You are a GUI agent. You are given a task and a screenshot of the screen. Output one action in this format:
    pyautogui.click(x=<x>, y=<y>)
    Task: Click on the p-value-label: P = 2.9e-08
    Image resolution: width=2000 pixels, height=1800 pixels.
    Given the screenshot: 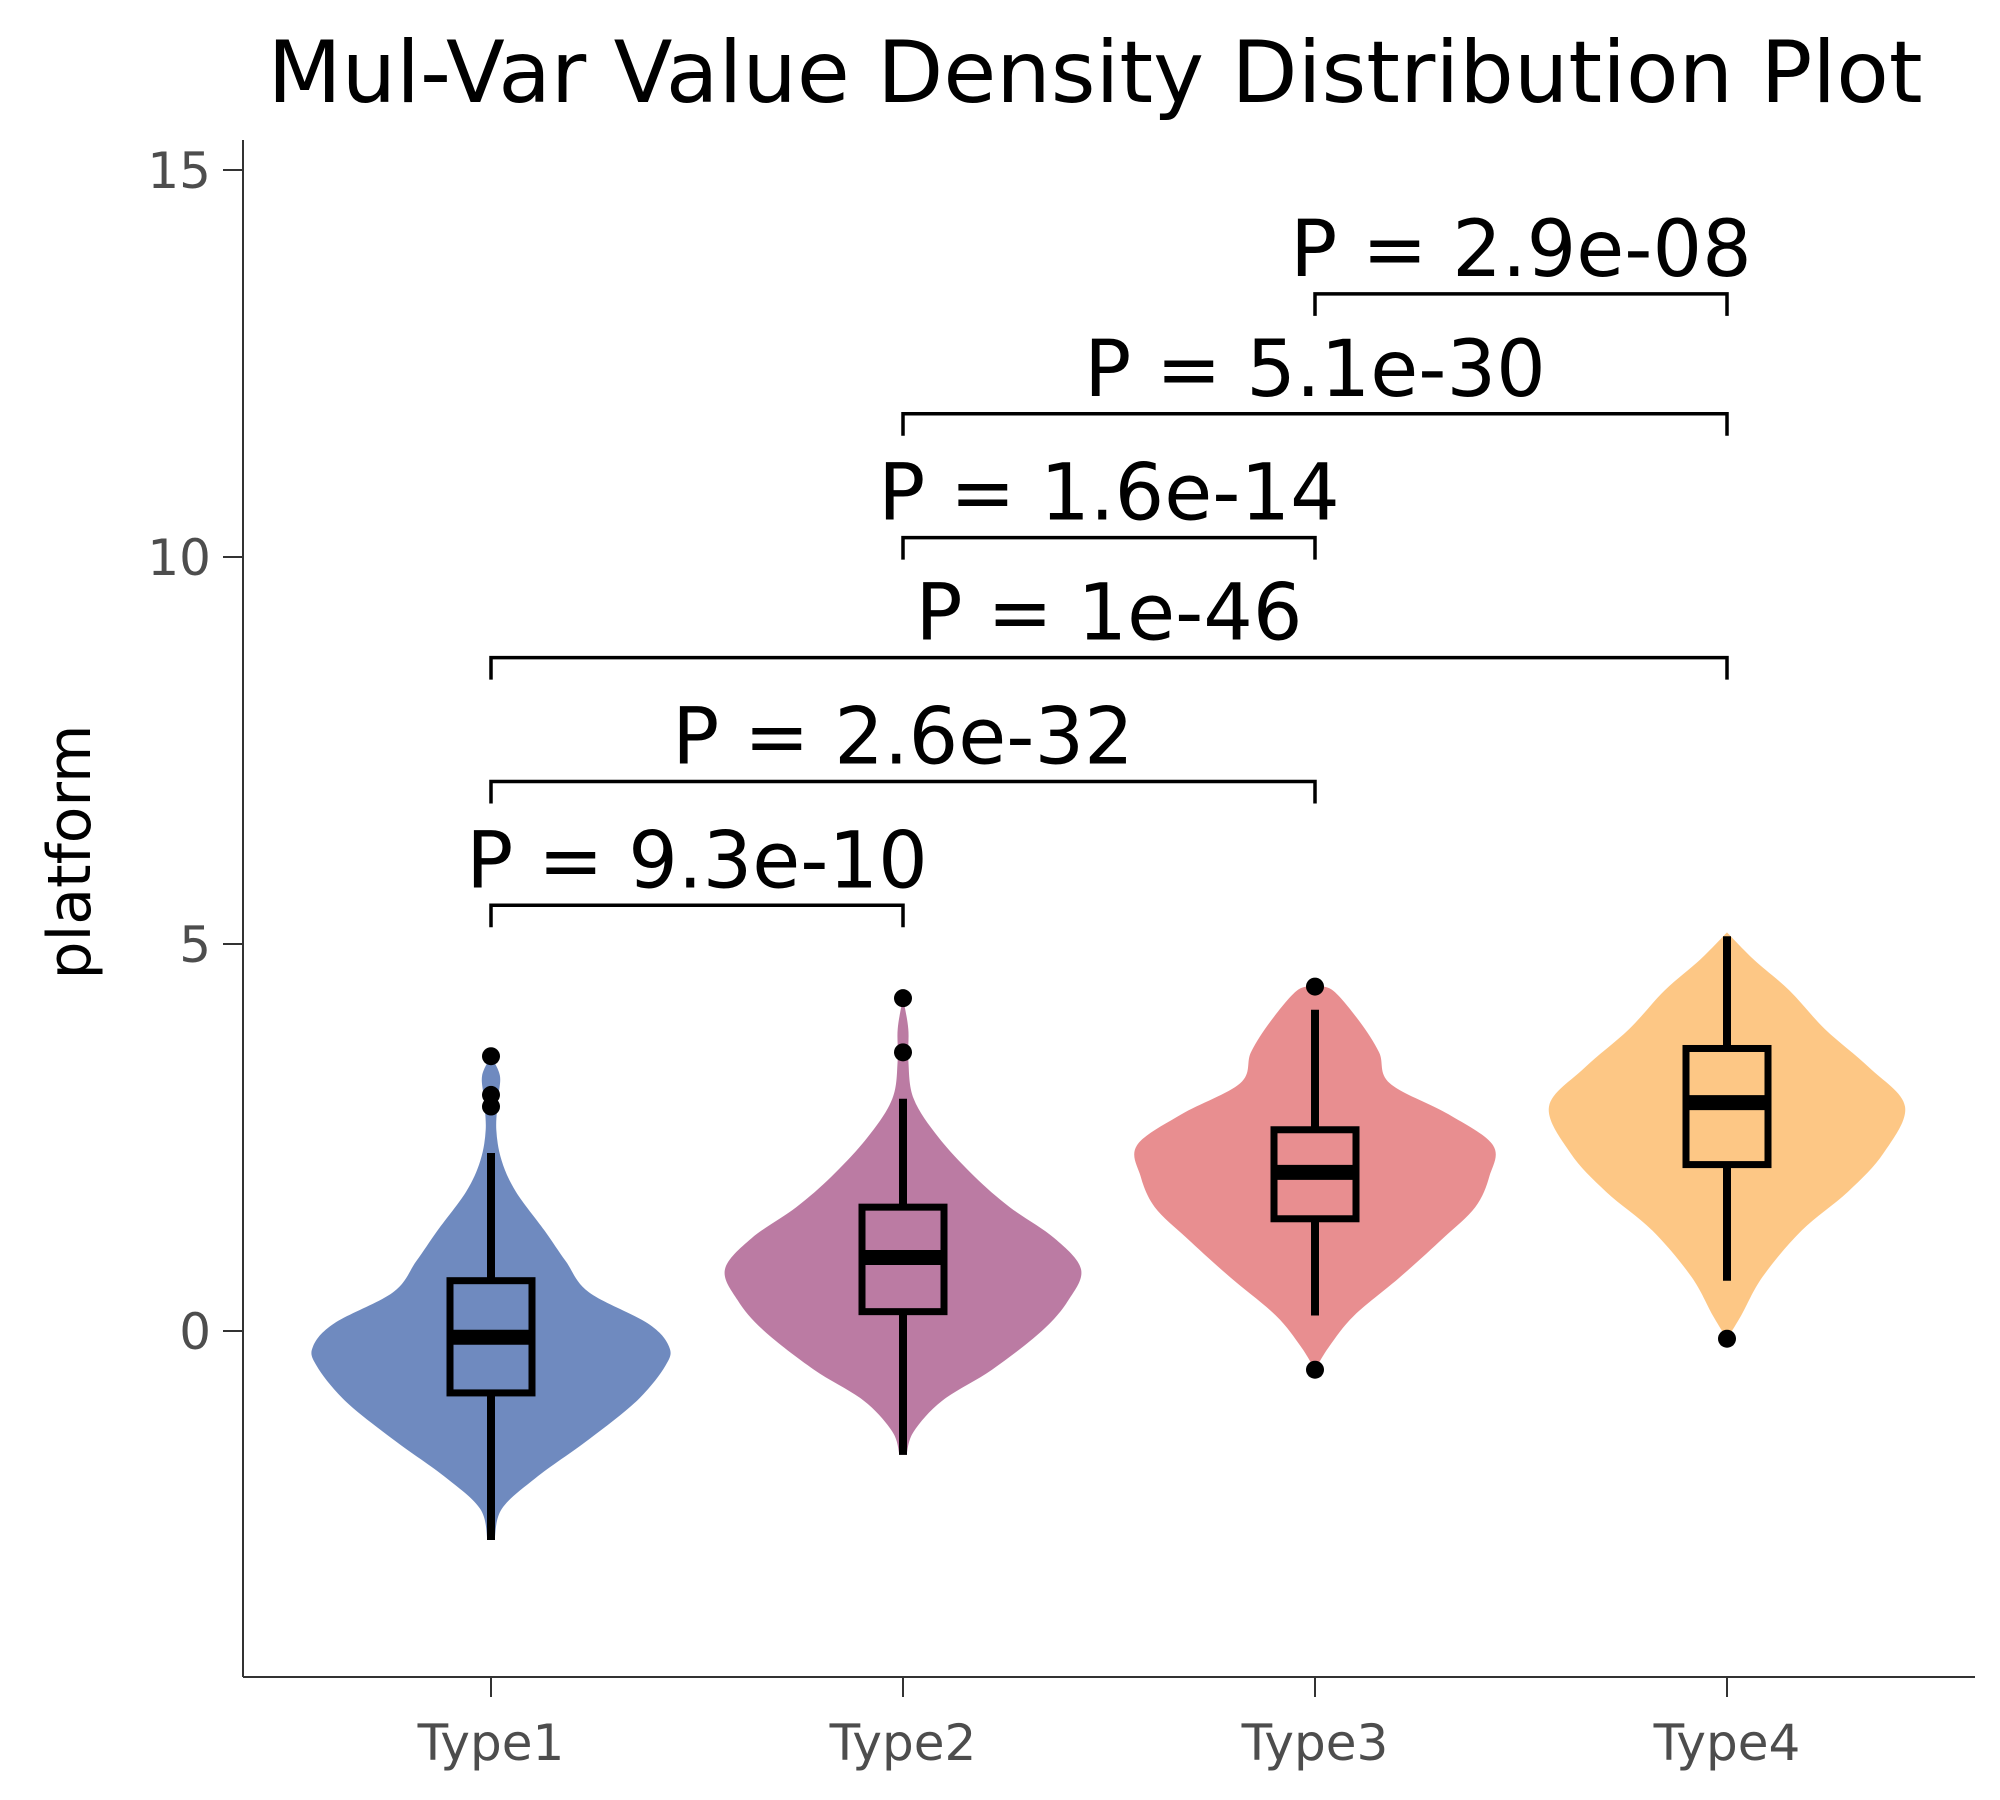 What is the action you would take?
    pyautogui.click(x=1520, y=250)
    